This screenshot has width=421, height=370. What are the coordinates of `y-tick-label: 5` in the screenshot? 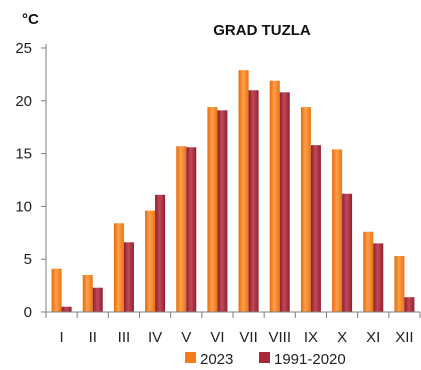 It's located at (28, 259).